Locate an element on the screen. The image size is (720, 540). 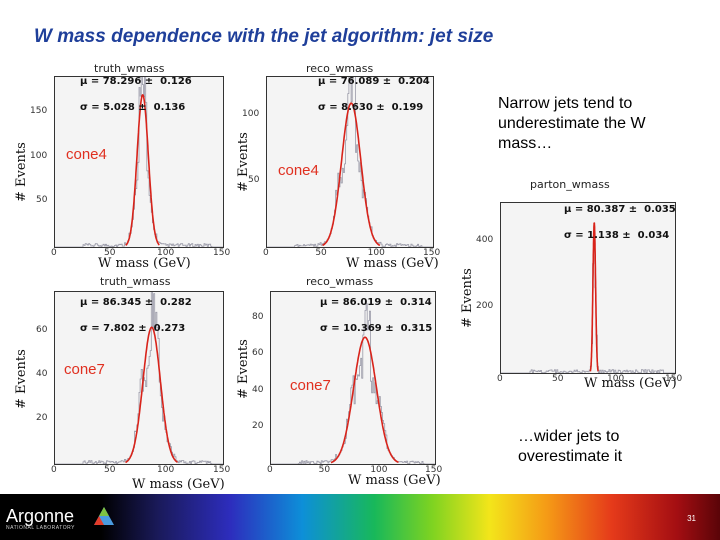
sigma-error: 0.273 is located at coordinates (169, 328).